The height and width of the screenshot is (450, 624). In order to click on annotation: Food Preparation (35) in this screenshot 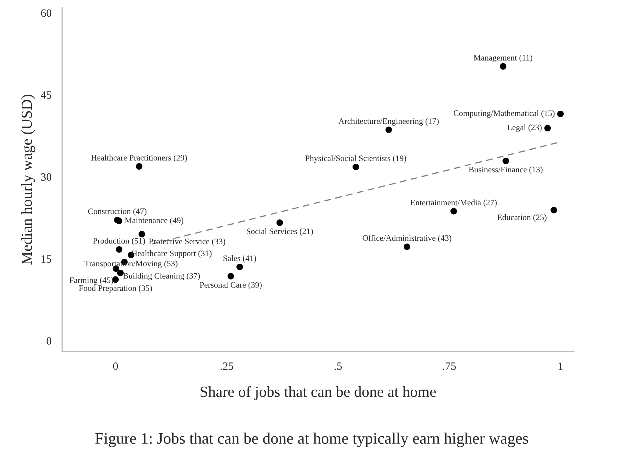, I will do `click(115, 289)`.